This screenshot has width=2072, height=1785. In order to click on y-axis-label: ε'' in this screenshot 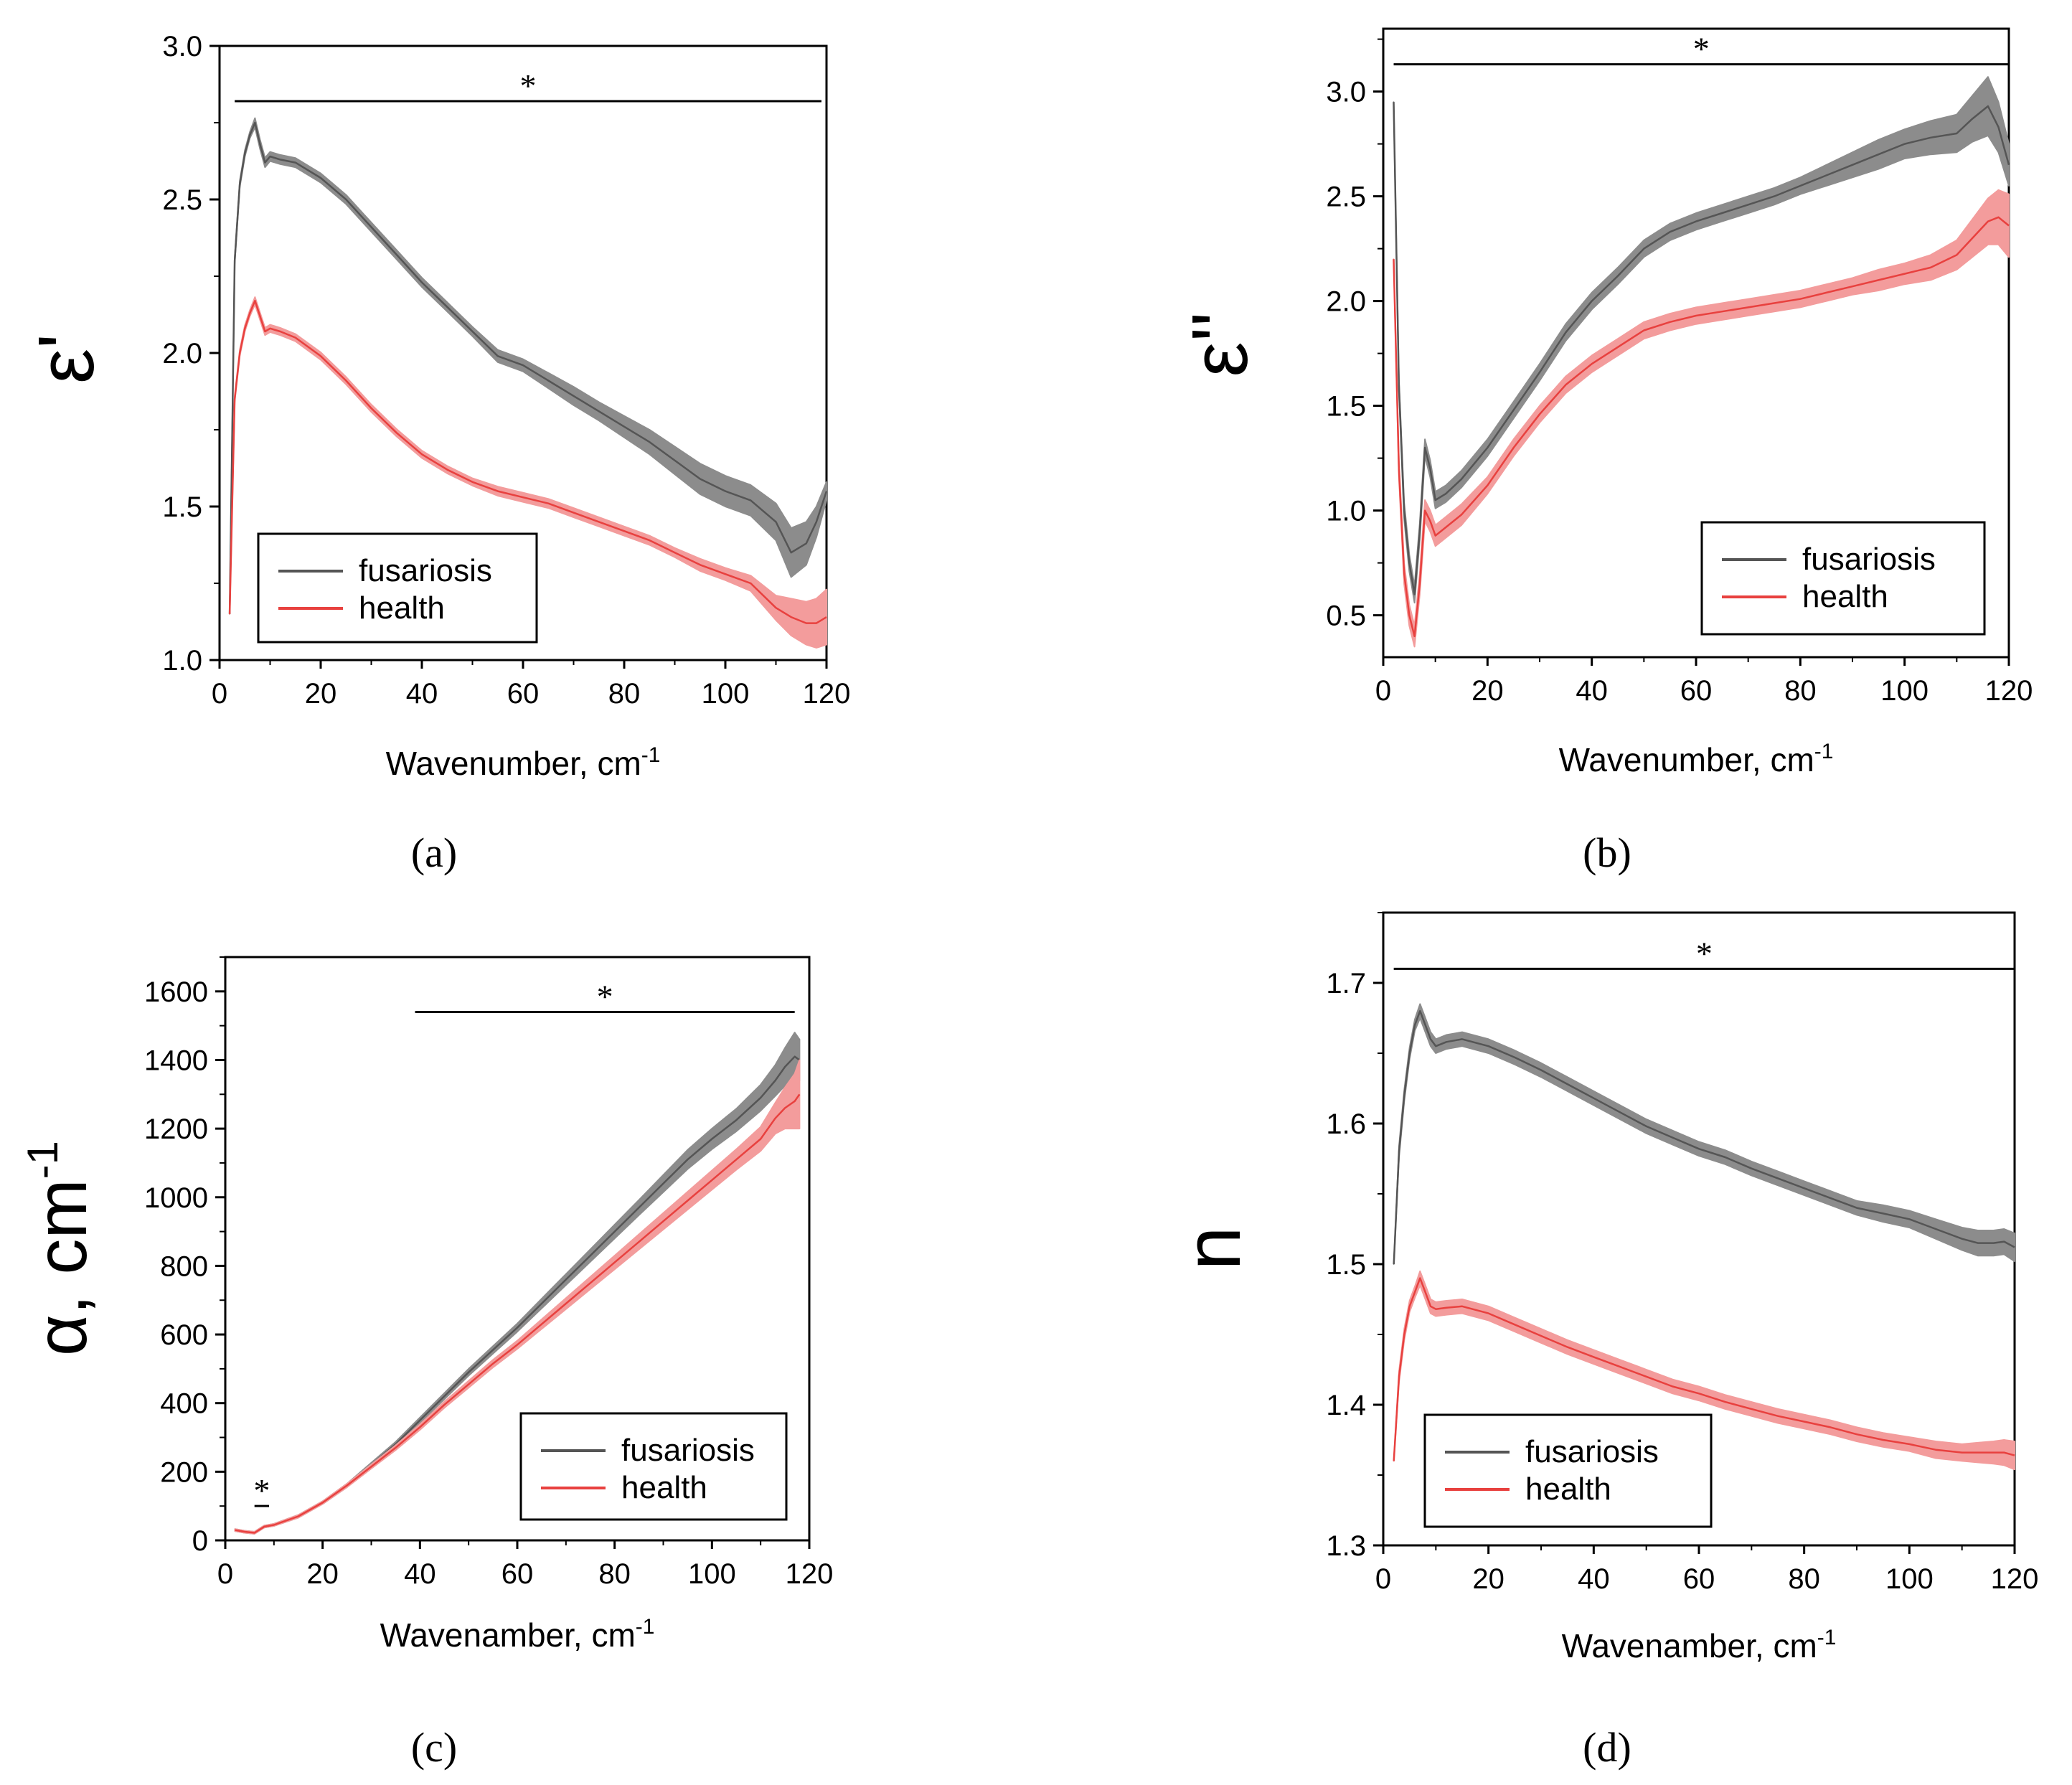, I will do `click(1220, 344)`.